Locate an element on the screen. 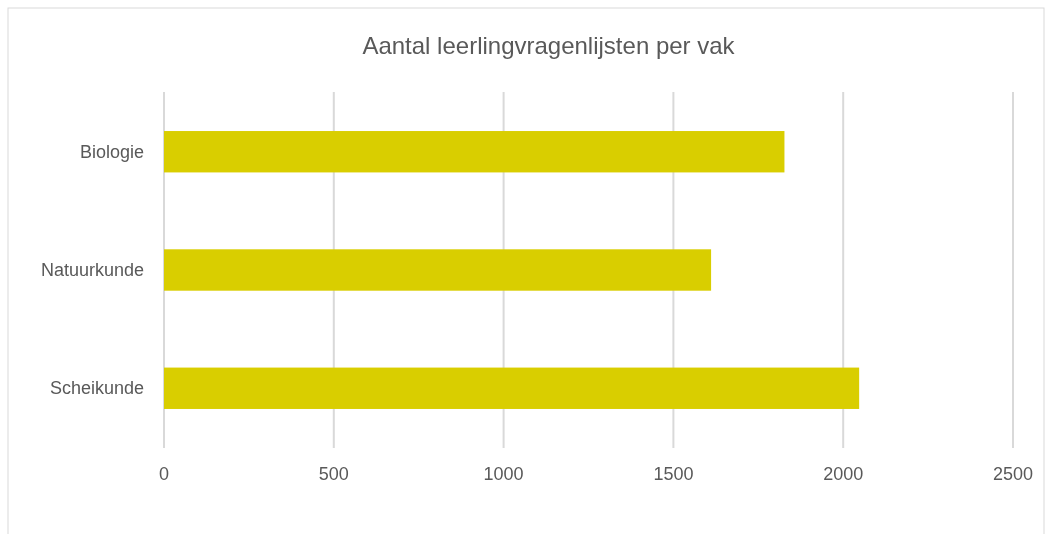 Image resolution: width=1052 pixels, height=534 pixels. x-tick-label: 500 is located at coordinates (333, 474).